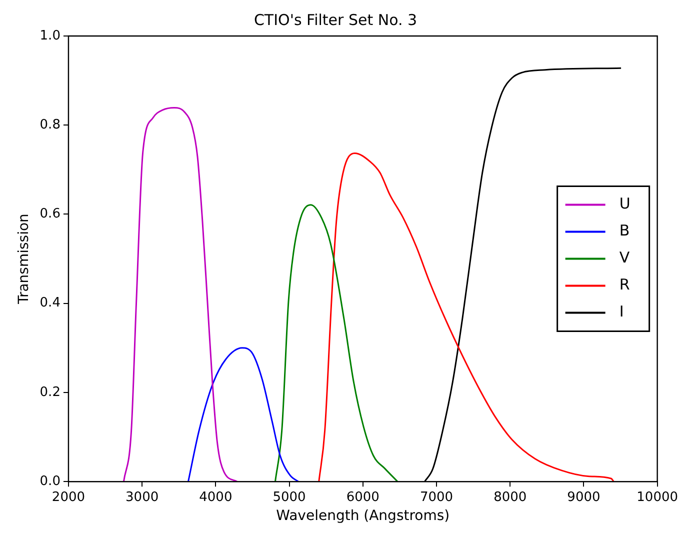 The width and height of the screenshot is (689, 533). What do you see at coordinates (69, 497) in the screenshot?
I see `x-tick-label: 2000` at bounding box center [69, 497].